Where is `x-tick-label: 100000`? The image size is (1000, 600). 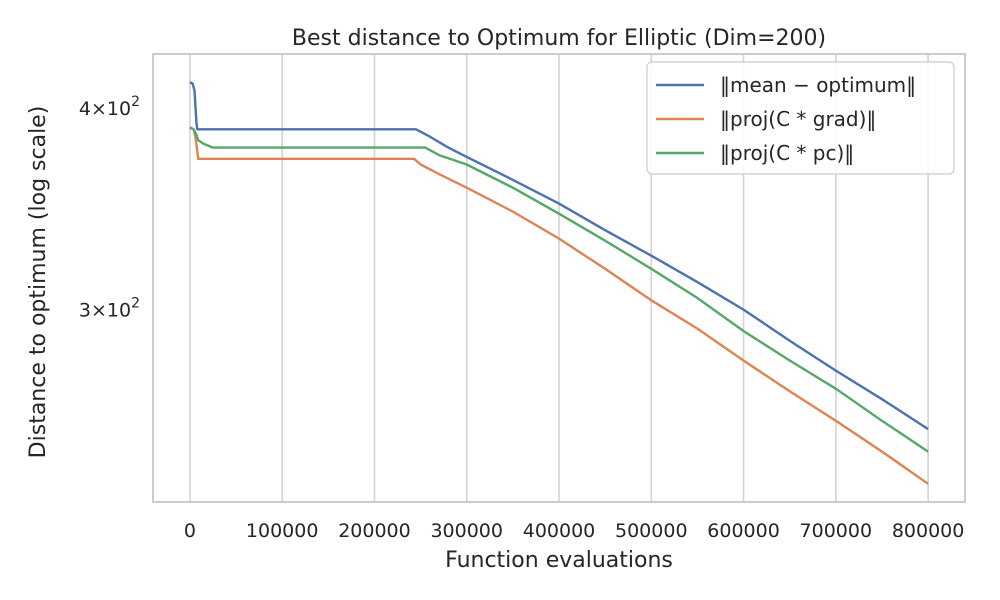 x-tick-label: 100000 is located at coordinates (282, 531).